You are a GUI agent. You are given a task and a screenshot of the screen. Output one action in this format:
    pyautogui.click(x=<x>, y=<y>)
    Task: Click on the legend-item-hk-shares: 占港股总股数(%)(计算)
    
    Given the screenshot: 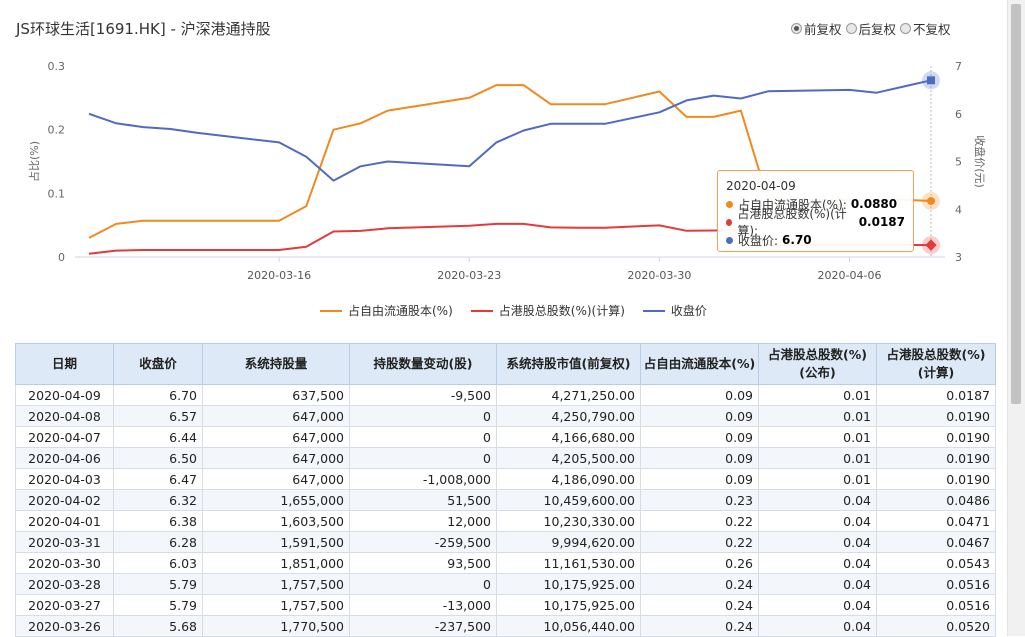 What is the action you would take?
    pyautogui.click(x=547, y=310)
    